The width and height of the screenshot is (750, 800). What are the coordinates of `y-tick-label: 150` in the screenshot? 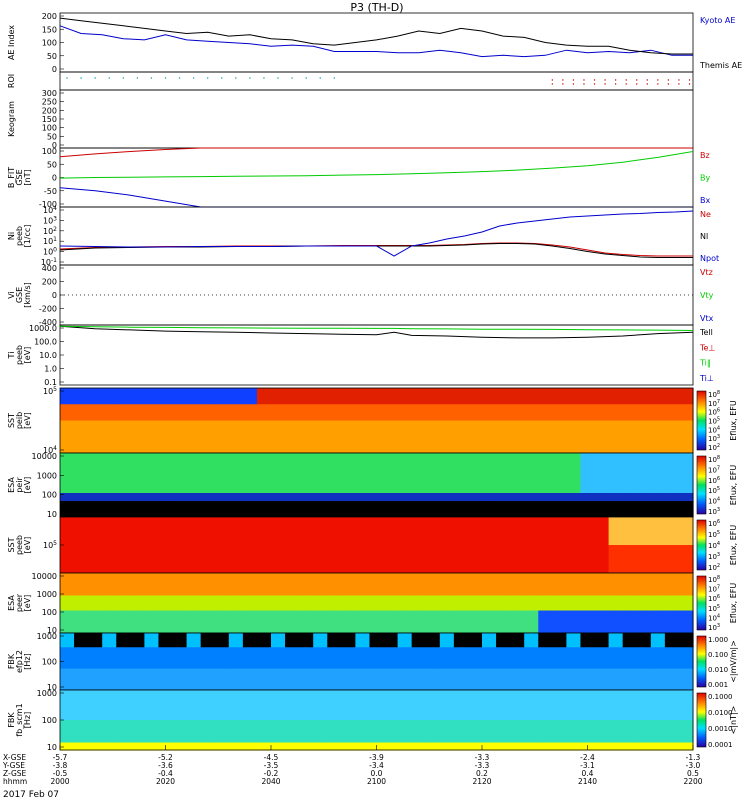 It's located at (49, 29).